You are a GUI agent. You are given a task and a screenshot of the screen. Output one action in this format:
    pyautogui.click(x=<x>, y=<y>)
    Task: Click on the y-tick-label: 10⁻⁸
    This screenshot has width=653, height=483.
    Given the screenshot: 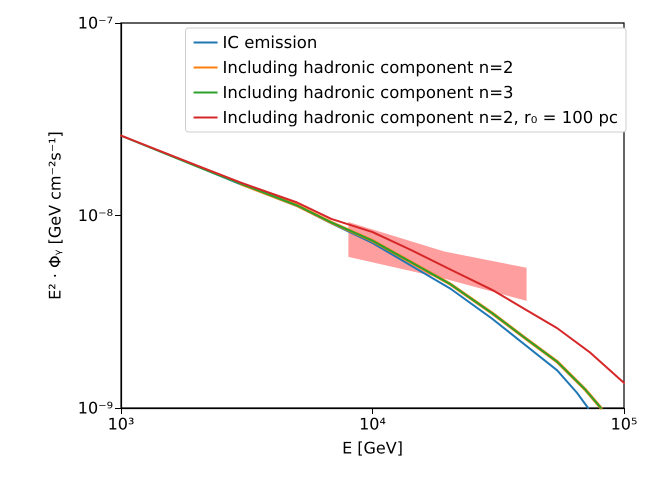 What is the action you would take?
    pyautogui.click(x=95, y=215)
    